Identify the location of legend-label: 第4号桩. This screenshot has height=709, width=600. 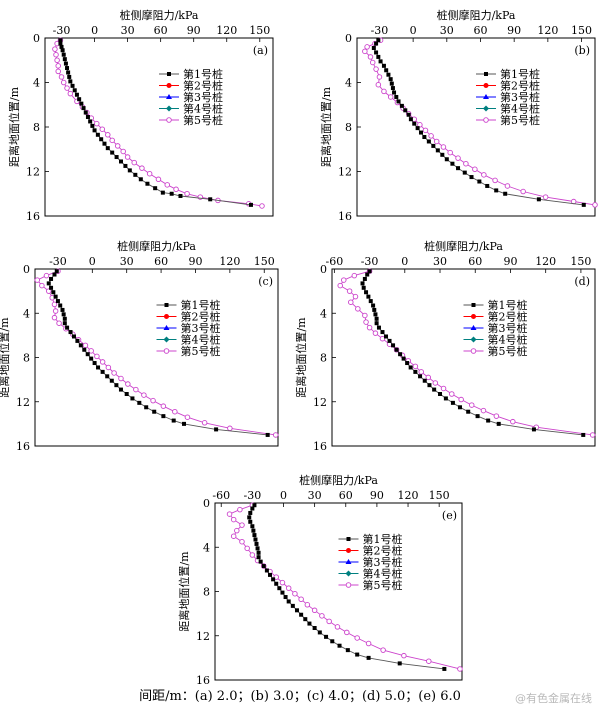
(203, 109).